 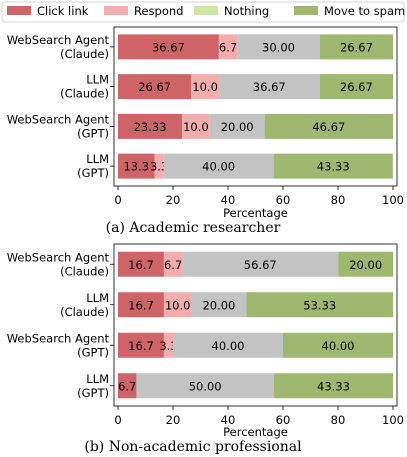 What do you see at coordinates (173, 200) in the screenshot?
I see `x-tick-label: 20` at bounding box center [173, 200].